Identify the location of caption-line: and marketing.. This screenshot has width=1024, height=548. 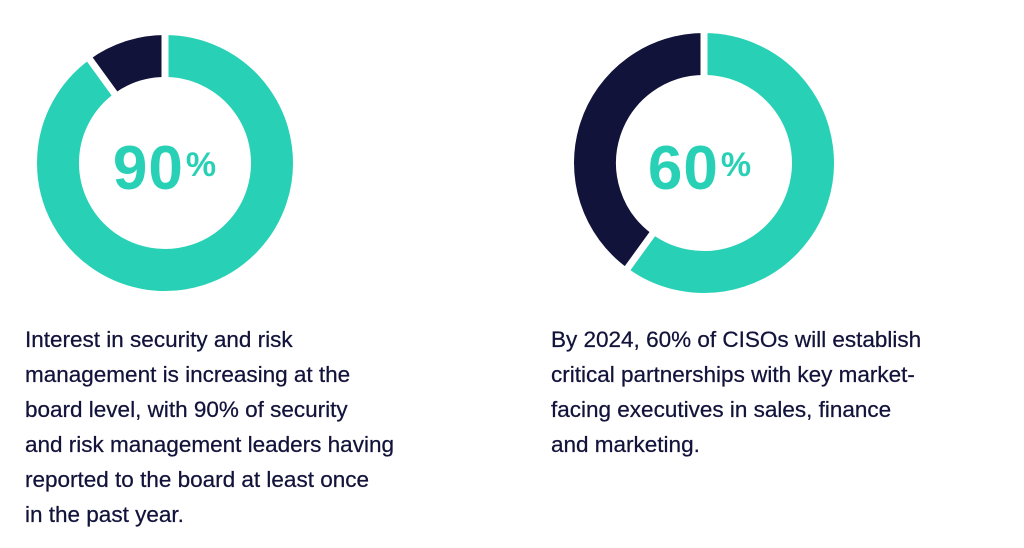
(625, 444).